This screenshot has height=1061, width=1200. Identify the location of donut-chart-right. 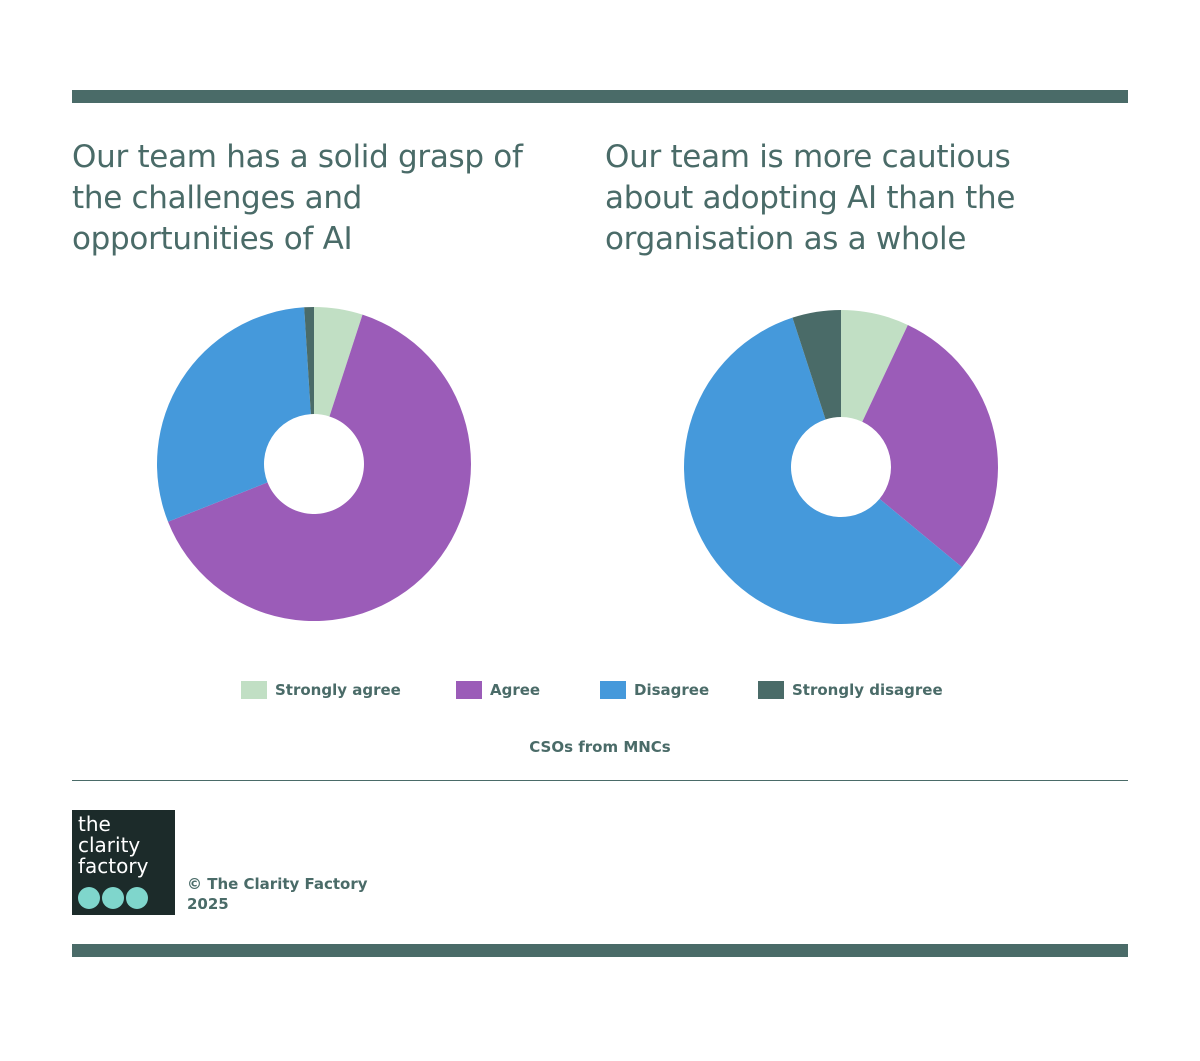
(841, 467).